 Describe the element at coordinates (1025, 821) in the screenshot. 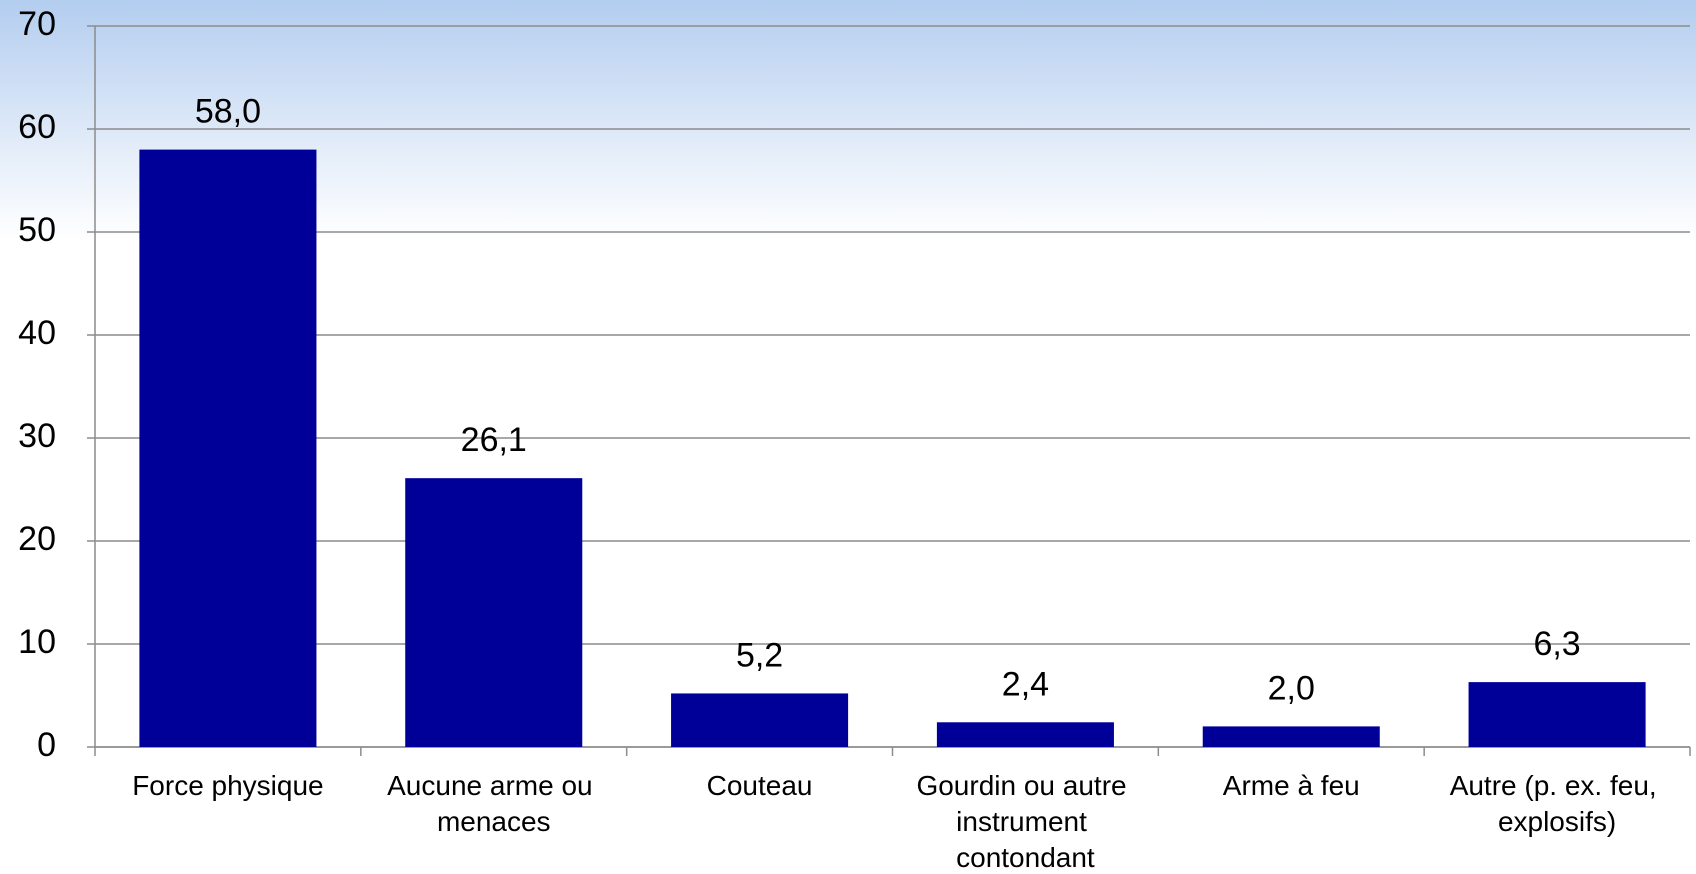

I see `x-tick-label: Gourdin ou autre instrument contondant` at that location.